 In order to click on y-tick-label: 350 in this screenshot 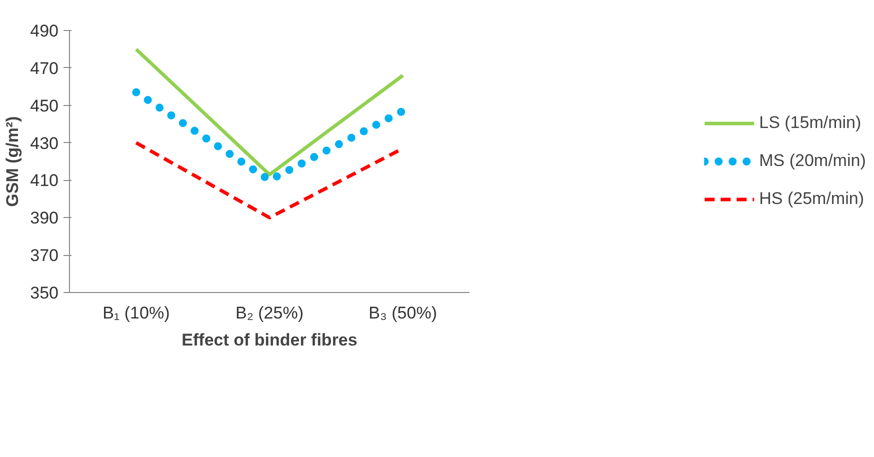, I will do `click(44, 293)`.